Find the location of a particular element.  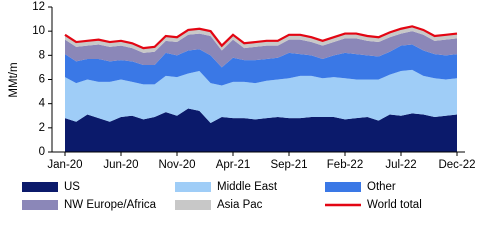

x-tick-label: Feb-22 is located at coordinates (345, 165).